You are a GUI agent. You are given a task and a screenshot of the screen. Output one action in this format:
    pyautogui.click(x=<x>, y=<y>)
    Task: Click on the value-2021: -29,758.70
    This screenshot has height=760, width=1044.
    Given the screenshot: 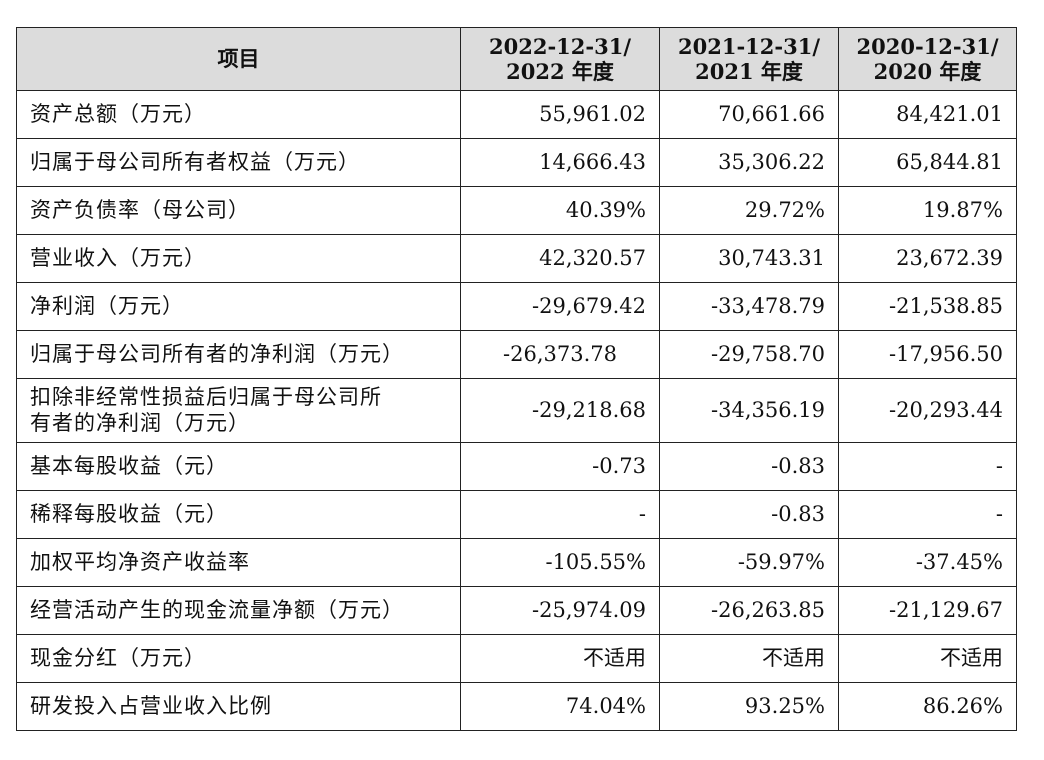 What is the action you would take?
    pyautogui.click(x=749, y=354)
    